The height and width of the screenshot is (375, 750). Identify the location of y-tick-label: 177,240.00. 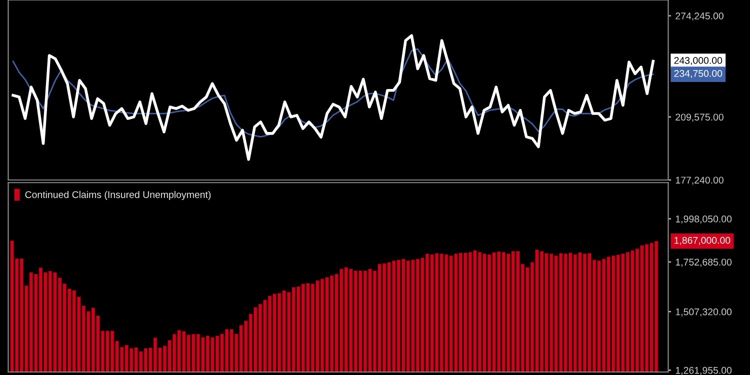
(700, 180).